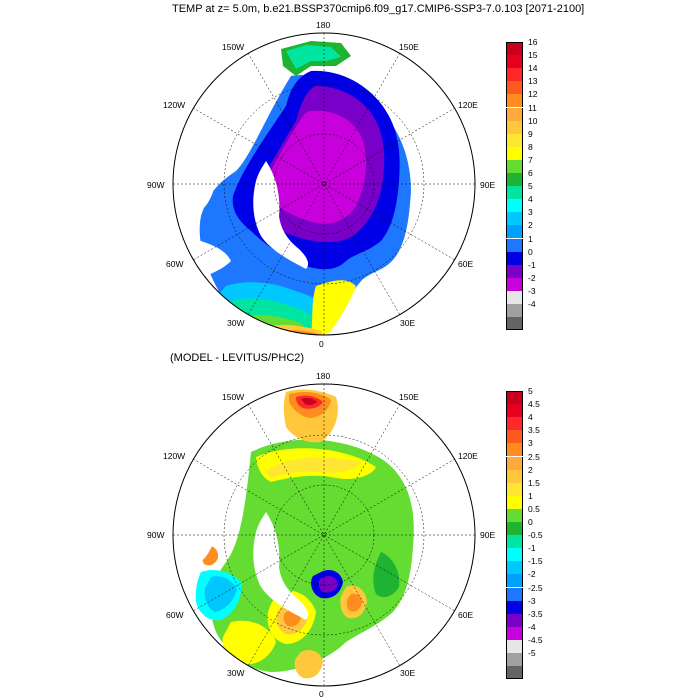 This screenshot has width=700, height=700. I want to click on colorbar-tick-label: 4.5, so click(534, 404).